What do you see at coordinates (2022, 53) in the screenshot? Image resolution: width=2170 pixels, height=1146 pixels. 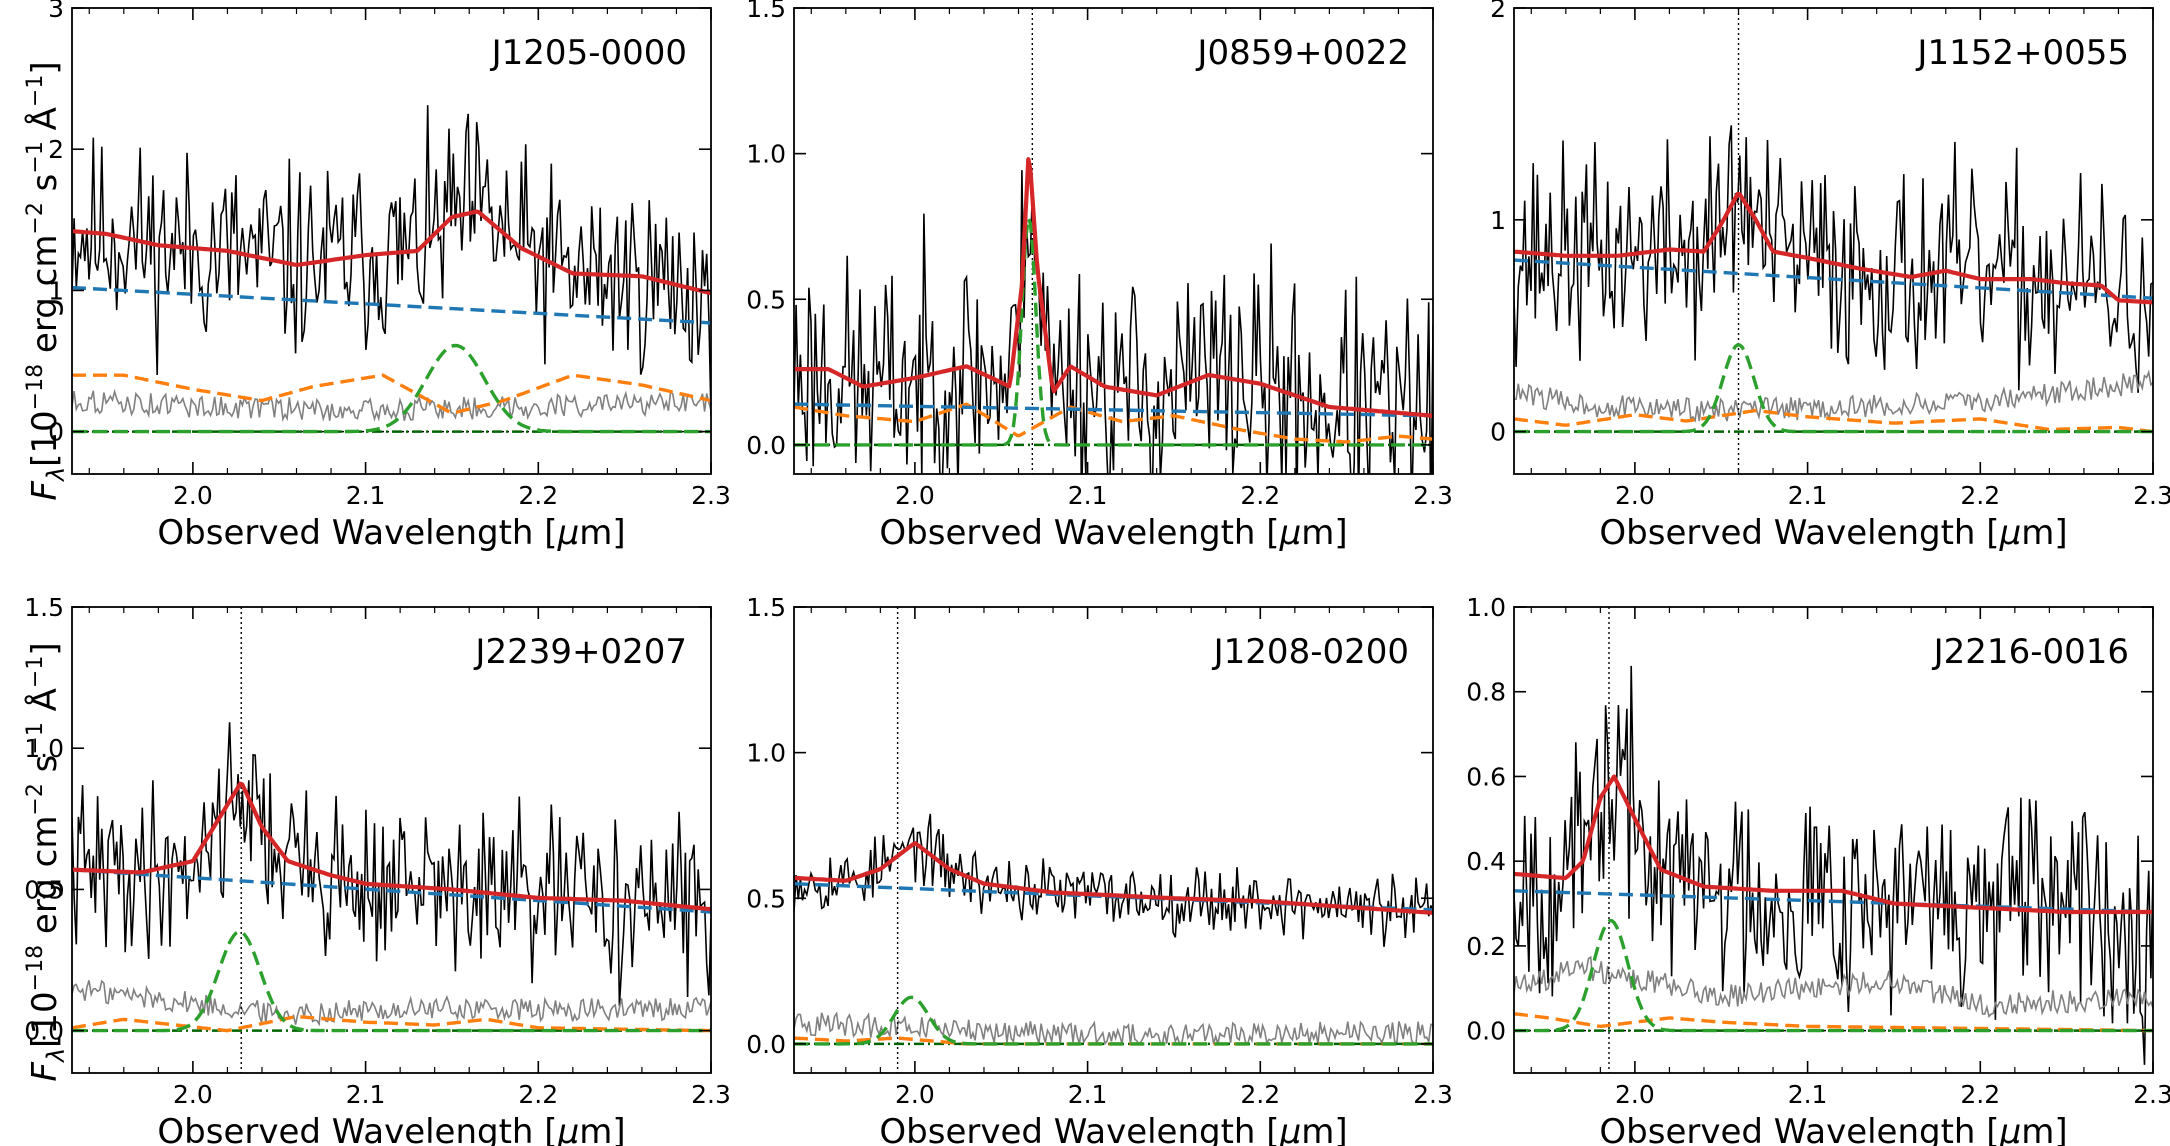 I see `panel-title: J1152+0055` at bounding box center [2022, 53].